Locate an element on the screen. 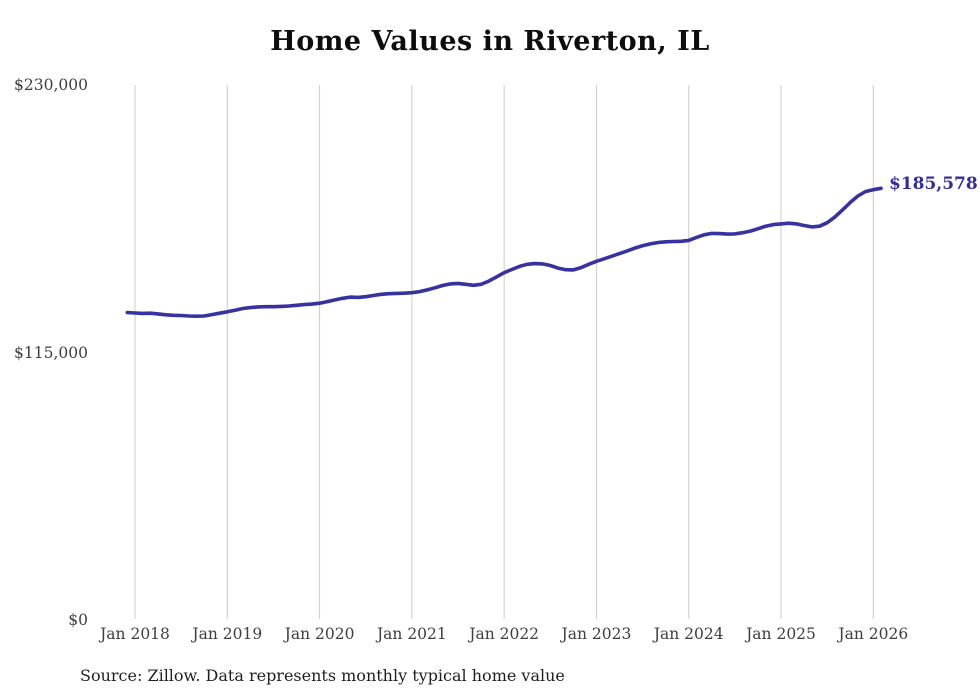 Image resolution: width=980 pixels, height=699 pixels. x-tick-label-jan-2020: Jan 2020 is located at coordinates (319, 634).